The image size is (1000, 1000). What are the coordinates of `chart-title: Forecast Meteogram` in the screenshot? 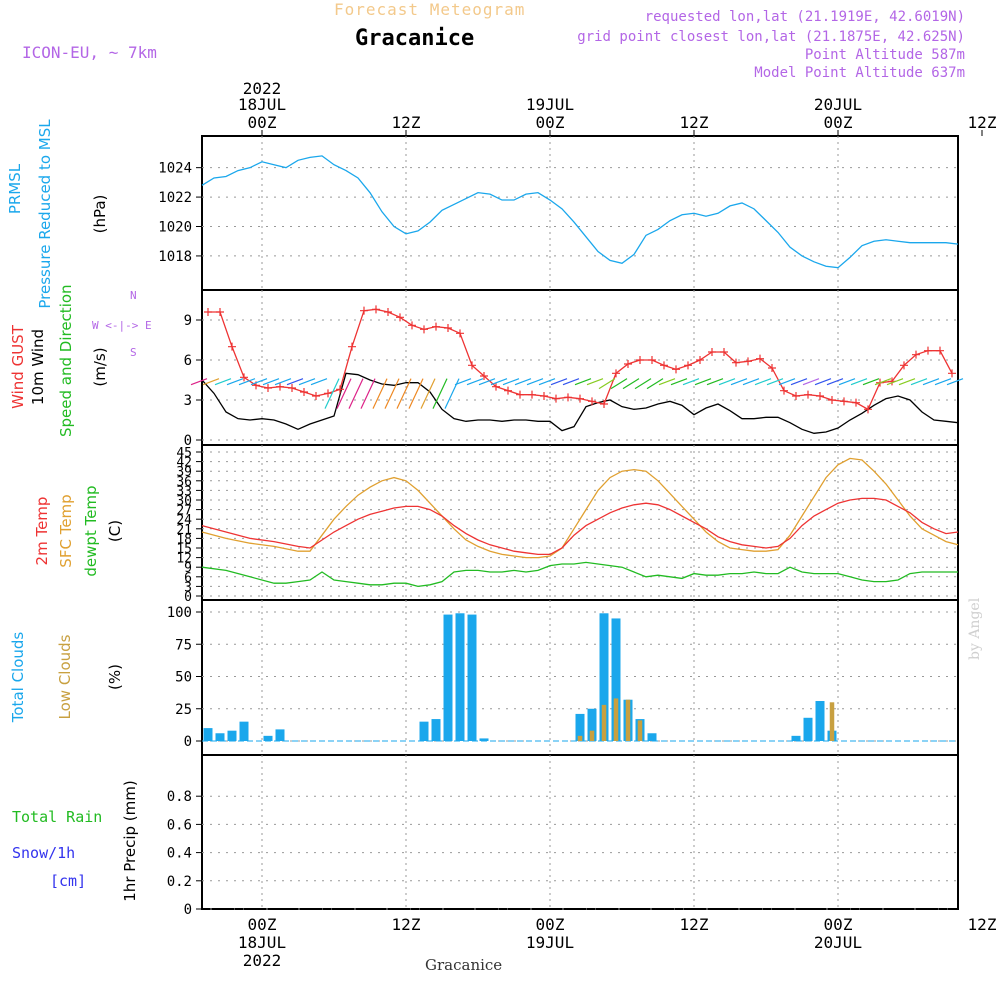 It's located at (430, 9).